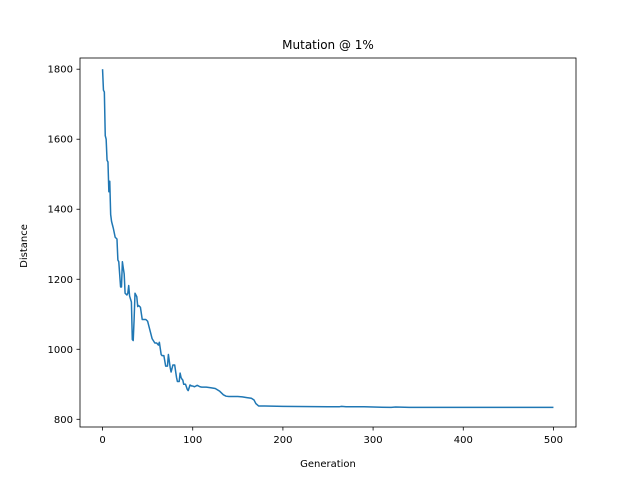 This screenshot has height=480, width=640. I want to click on x-tick-label: 100, so click(192, 440).